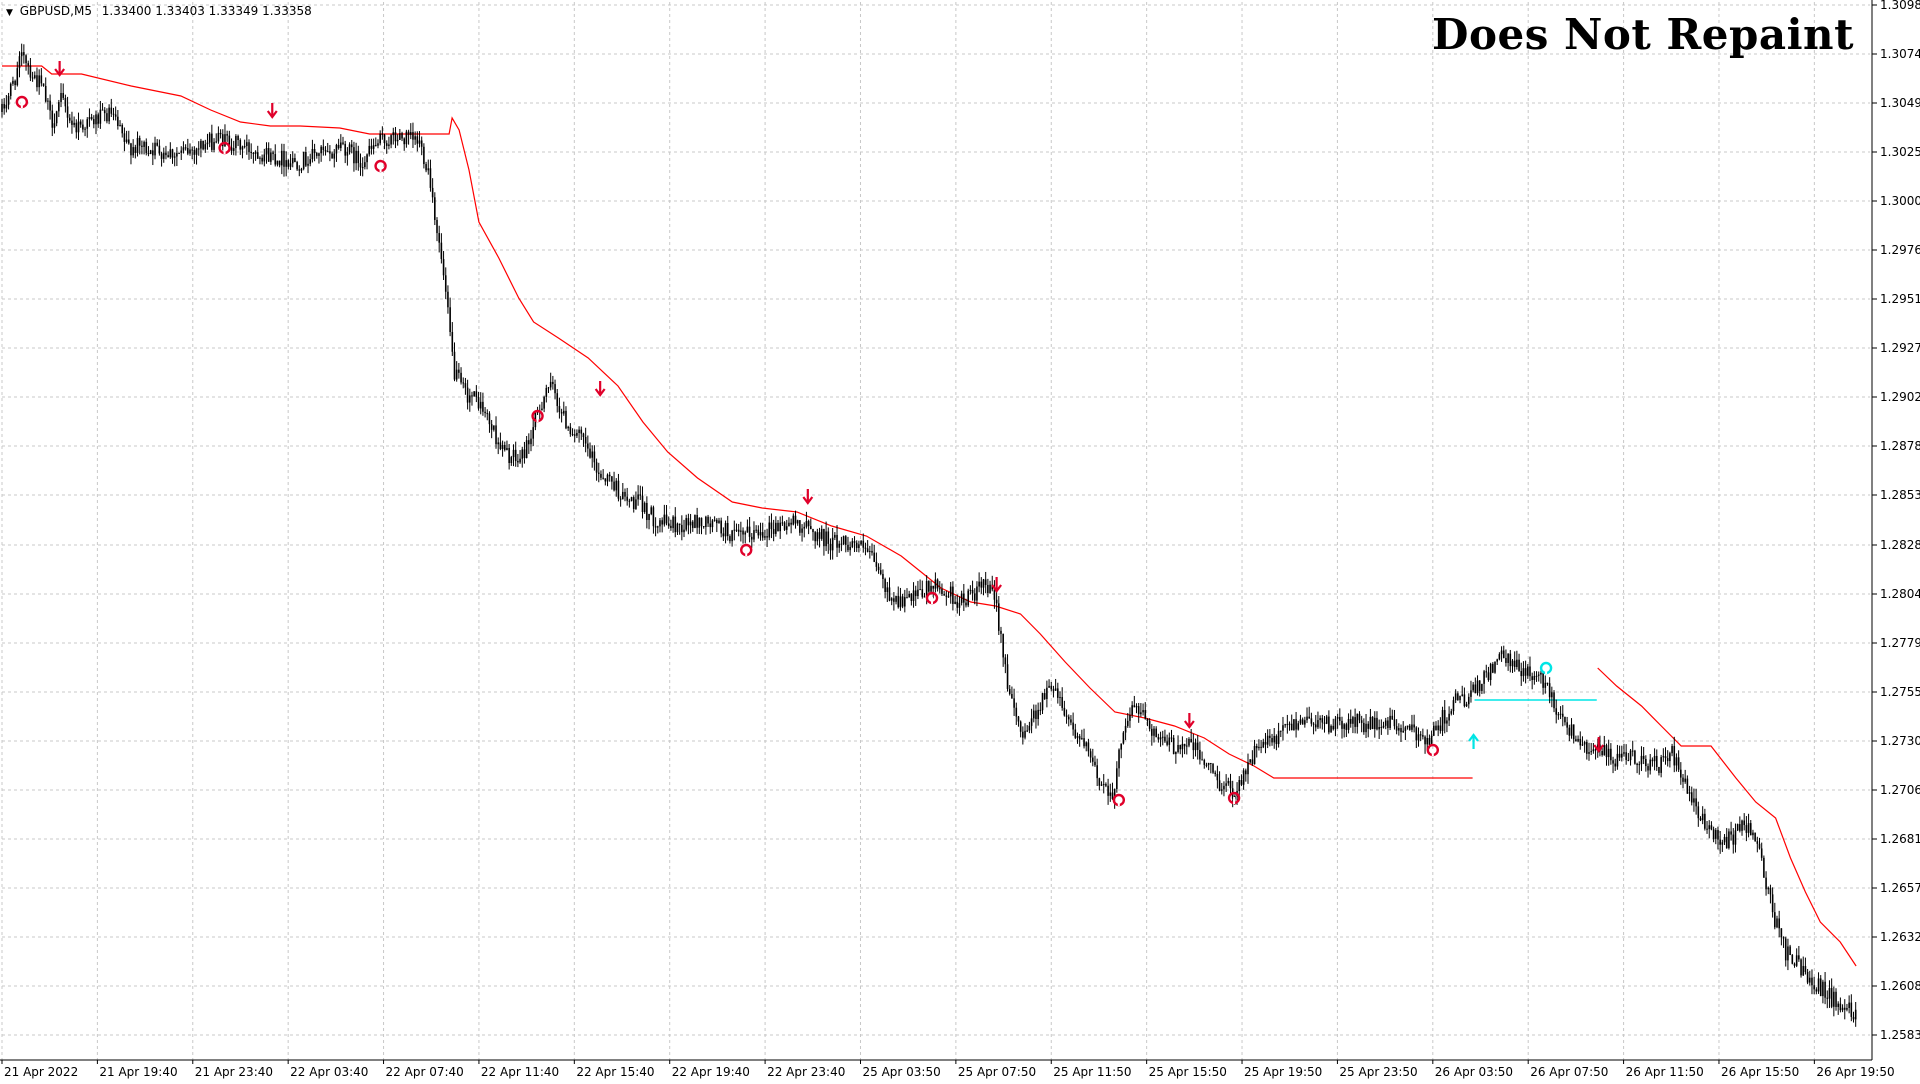  What do you see at coordinates (1727, 817) in the screenshot?
I see `red-line-segment` at bounding box center [1727, 817].